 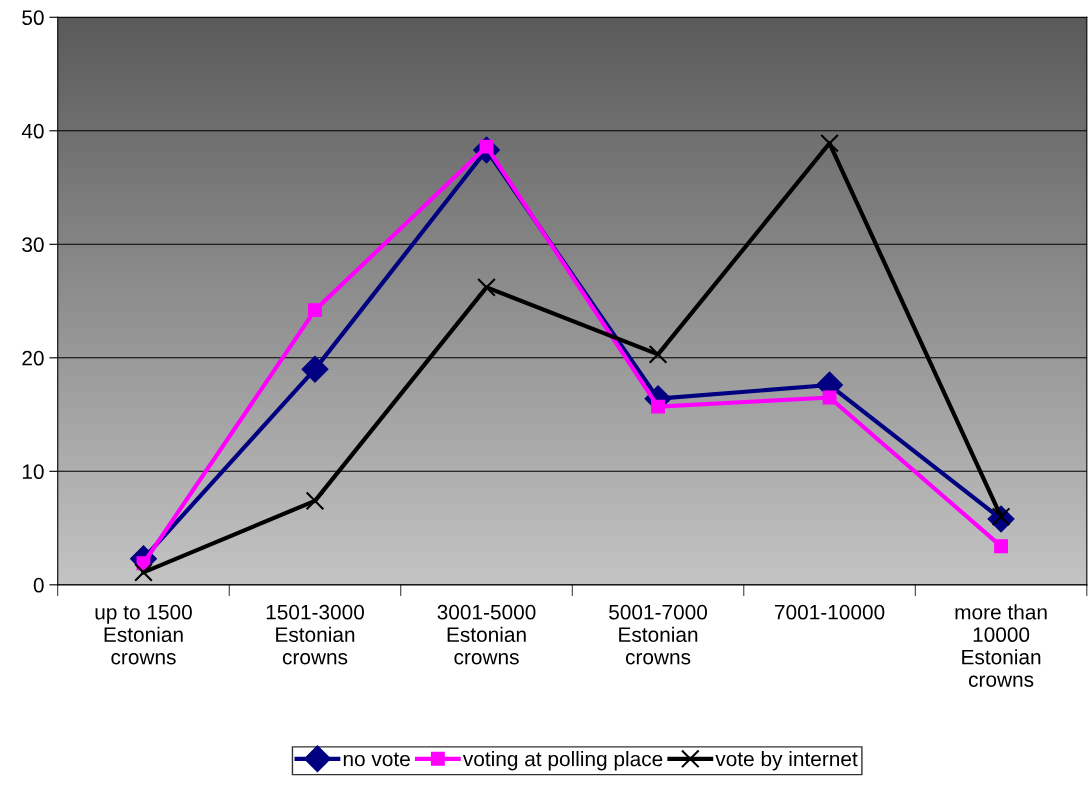 I want to click on x-tick-label: up to 1500 Estonian crowns, so click(x=143, y=634).